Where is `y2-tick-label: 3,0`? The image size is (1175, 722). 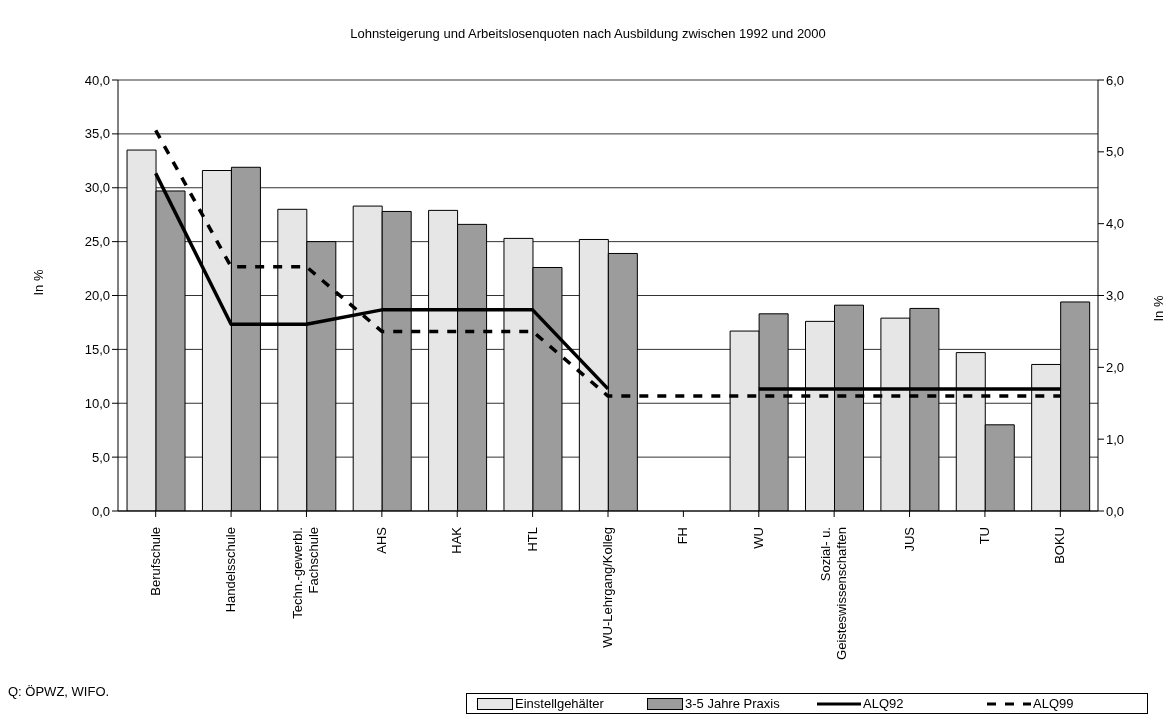 y2-tick-label: 3,0 is located at coordinates (1115, 296).